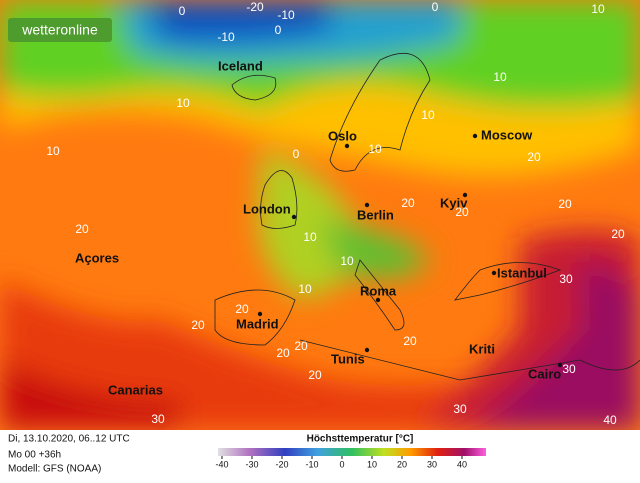 This screenshot has height=483, width=640. What do you see at coordinates (375, 214) in the screenshot?
I see `place-label: Berlin` at bounding box center [375, 214].